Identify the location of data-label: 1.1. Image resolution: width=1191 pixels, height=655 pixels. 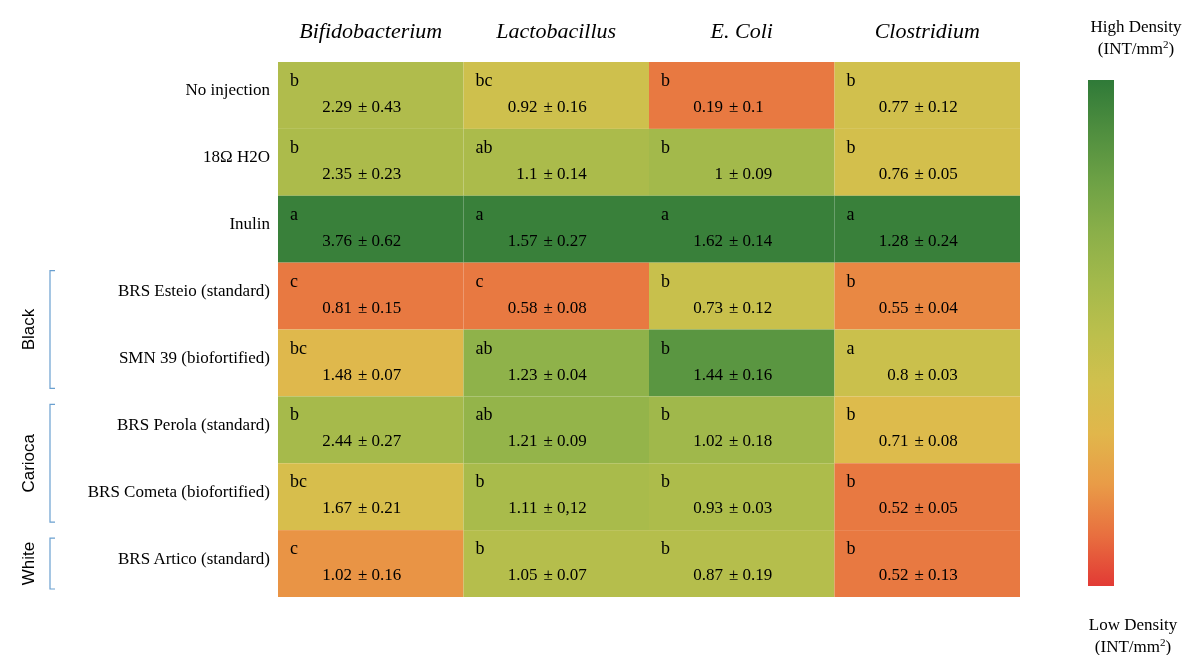
(527, 173).